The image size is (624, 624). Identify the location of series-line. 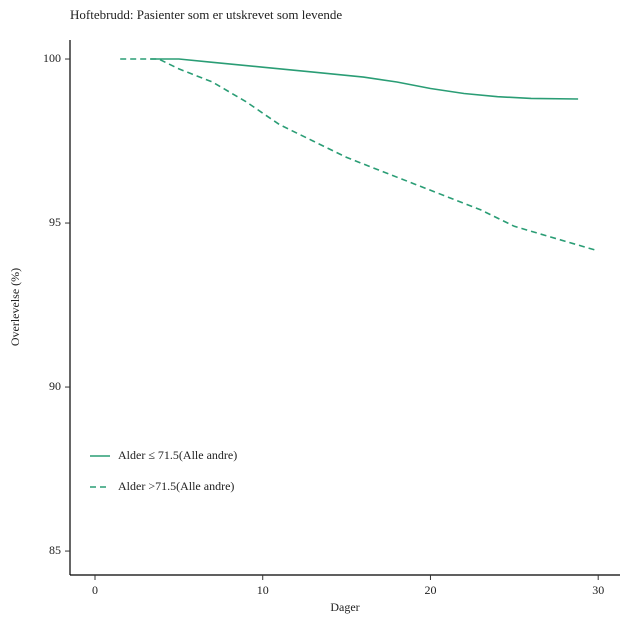
(364, 79).